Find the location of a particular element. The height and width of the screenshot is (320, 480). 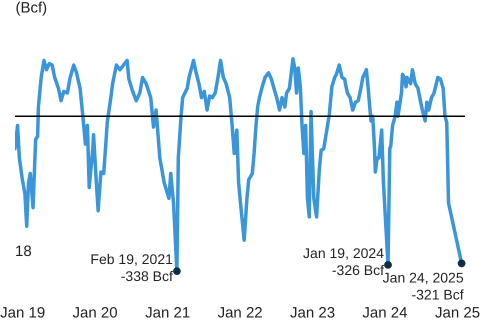

annotation: Jan 19, 2024 -326 Bcf is located at coordinates (343, 261).